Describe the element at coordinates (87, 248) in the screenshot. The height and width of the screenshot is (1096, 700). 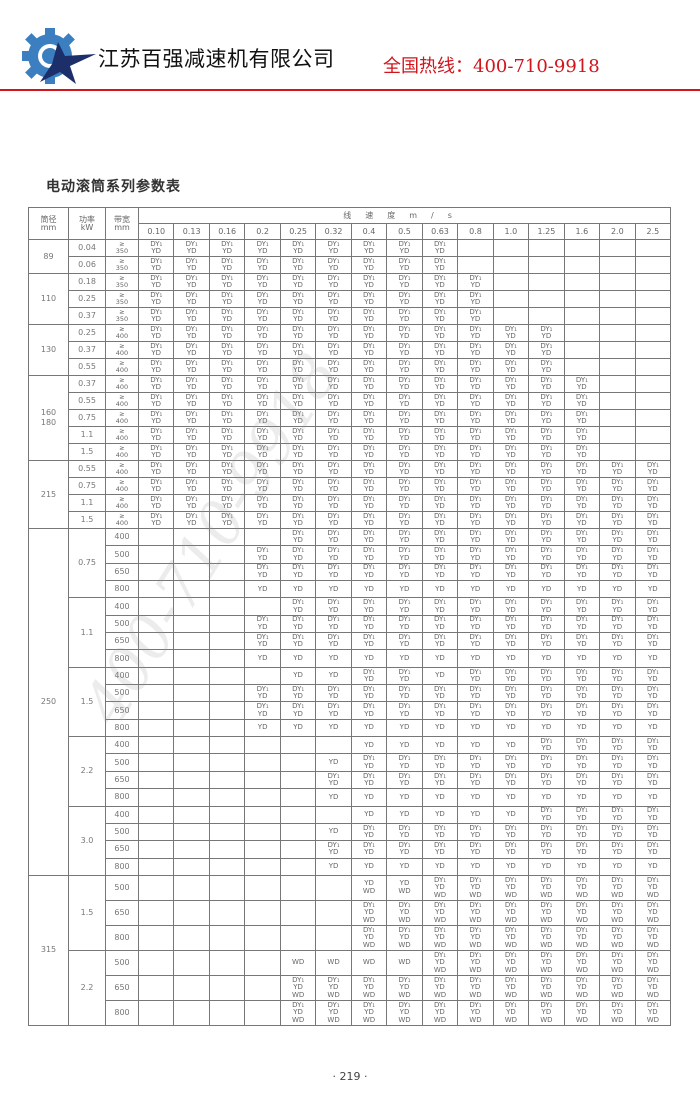
I see `power-cell: 0.04` at that location.